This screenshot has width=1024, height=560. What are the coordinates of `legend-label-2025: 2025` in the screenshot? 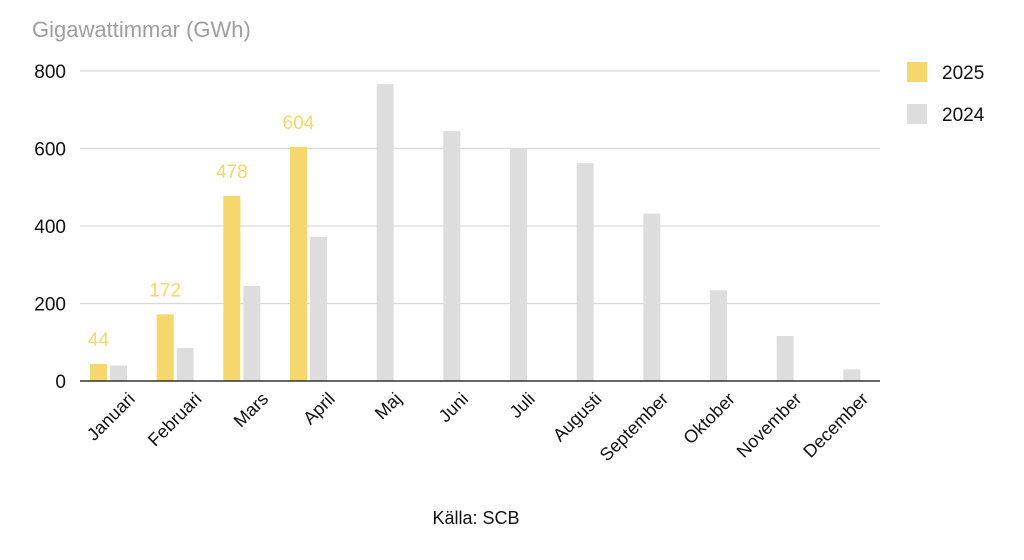 It's located at (963, 73).